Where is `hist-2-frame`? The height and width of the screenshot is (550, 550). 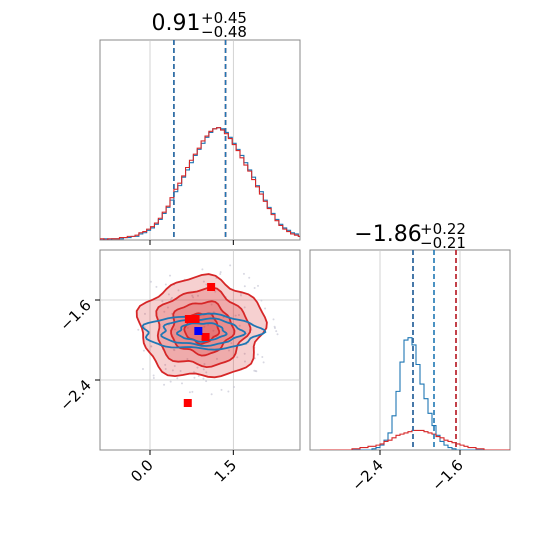
hist-2-frame is located at coordinates (410, 350).